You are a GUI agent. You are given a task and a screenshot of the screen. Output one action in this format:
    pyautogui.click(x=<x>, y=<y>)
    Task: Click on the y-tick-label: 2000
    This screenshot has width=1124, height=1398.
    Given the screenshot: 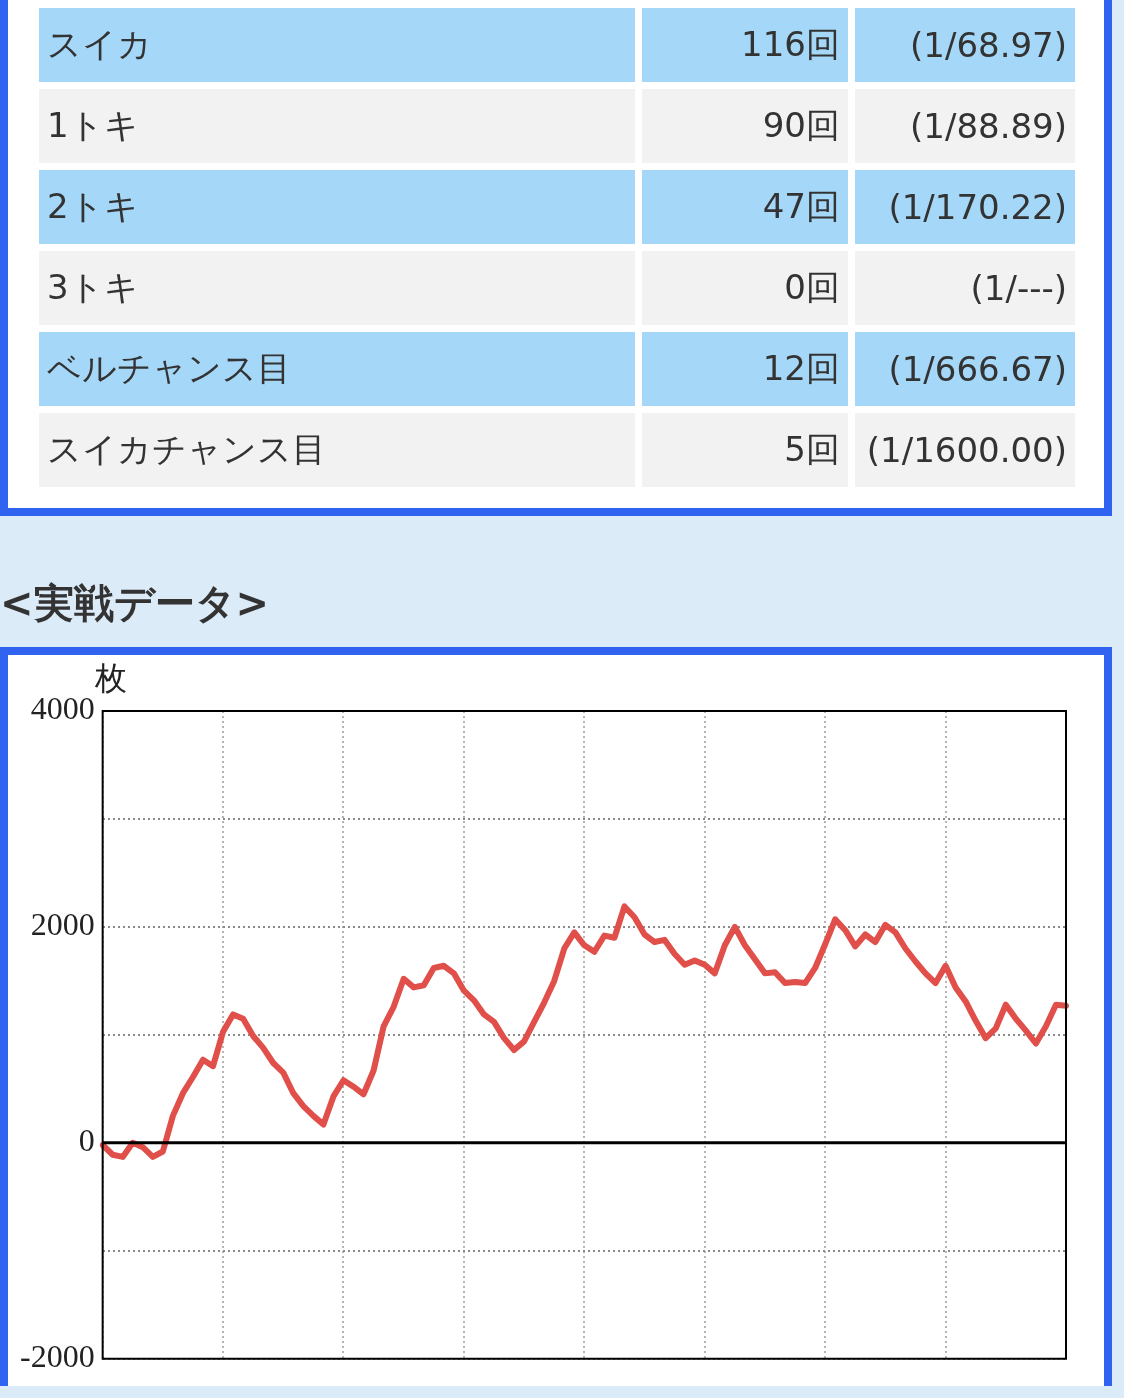 What is the action you would take?
    pyautogui.click(x=62, y=924)
    